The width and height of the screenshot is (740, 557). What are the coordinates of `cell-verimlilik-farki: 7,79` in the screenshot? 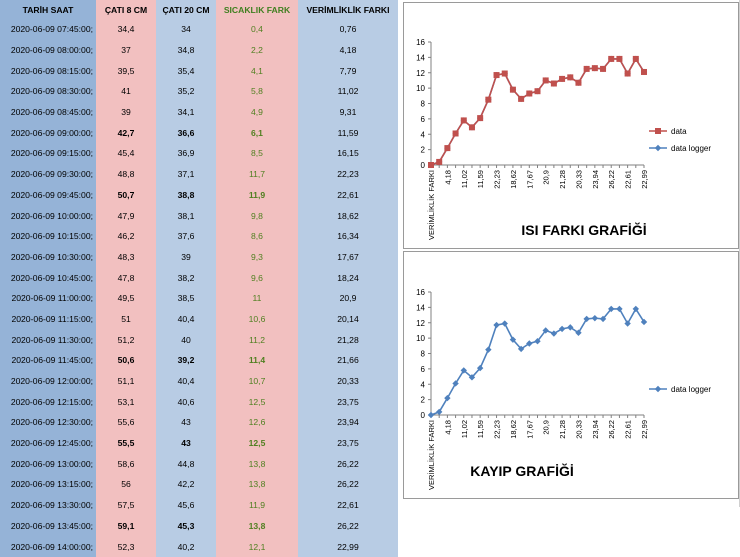 It's located at (348, 71).